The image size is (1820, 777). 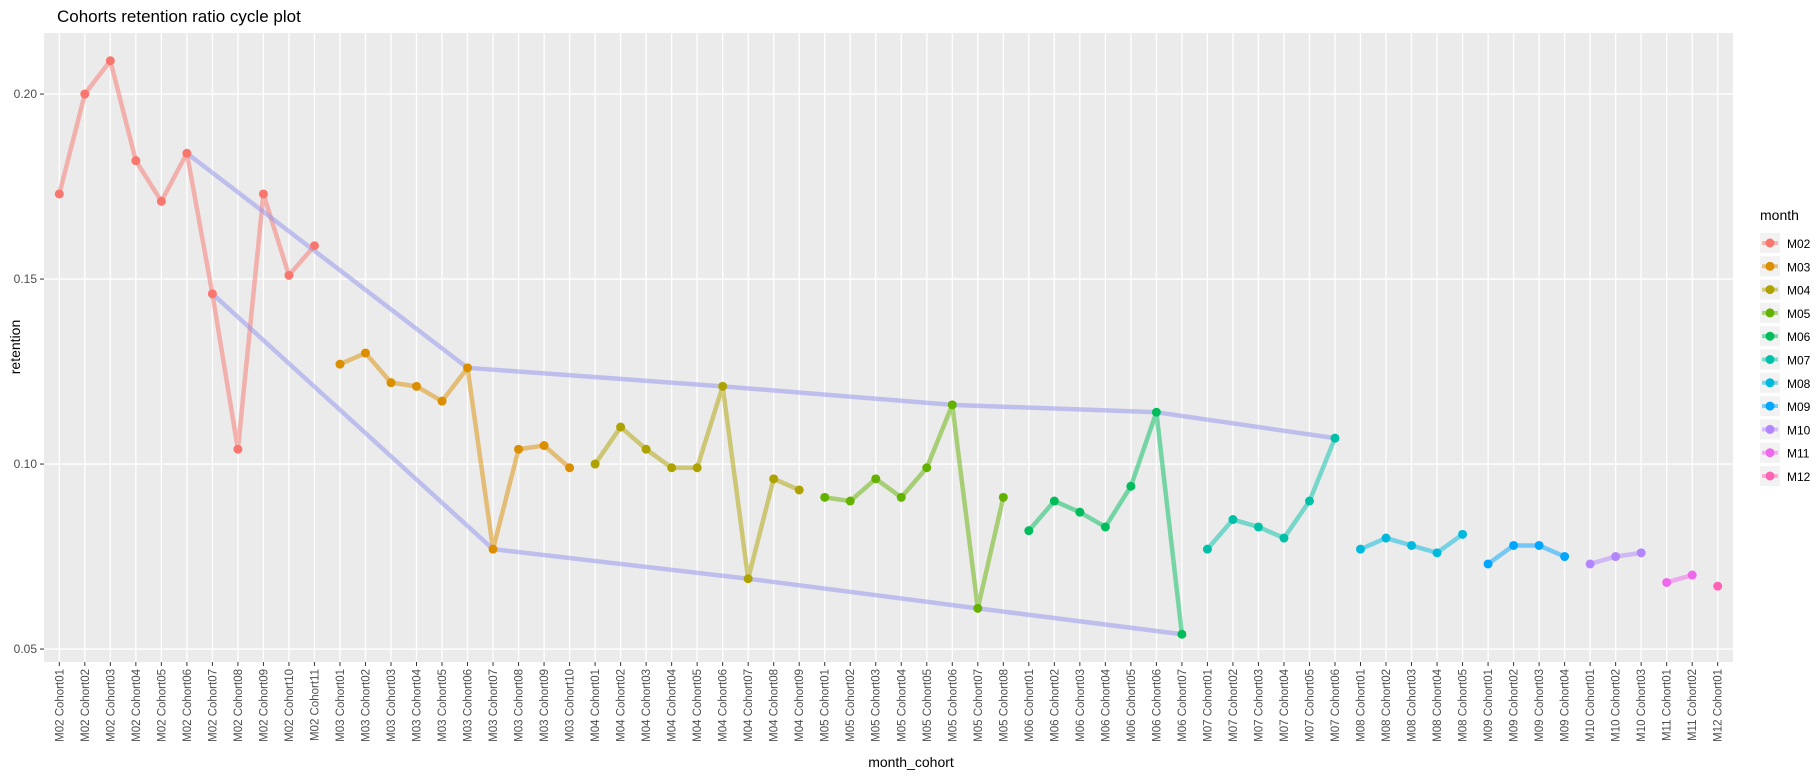 What do you see at coordinates (724, 705) in the screenshot?
I see `x-tick-label: M04 Cohort06` at bounding box center [724, 705].